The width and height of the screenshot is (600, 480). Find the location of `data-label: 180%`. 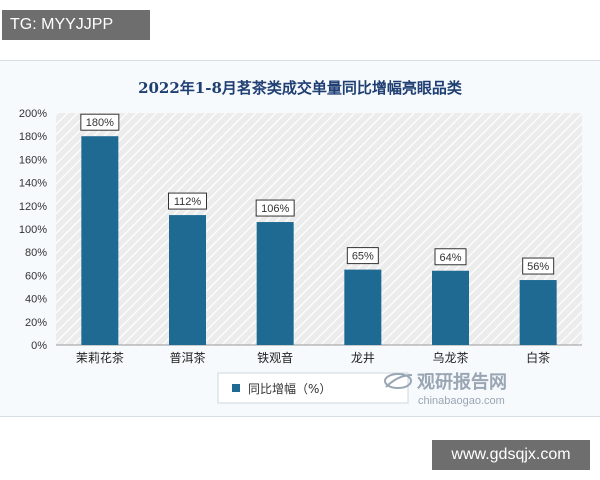

data-label: 180% is located at coordinates (100, 123).